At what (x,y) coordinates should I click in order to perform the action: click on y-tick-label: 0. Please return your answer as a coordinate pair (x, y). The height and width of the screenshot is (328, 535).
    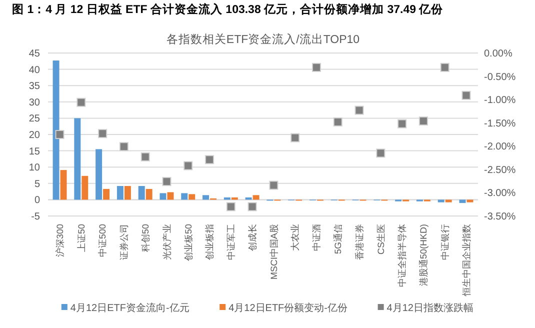
    Looking at the image, I should click on (37, 200).